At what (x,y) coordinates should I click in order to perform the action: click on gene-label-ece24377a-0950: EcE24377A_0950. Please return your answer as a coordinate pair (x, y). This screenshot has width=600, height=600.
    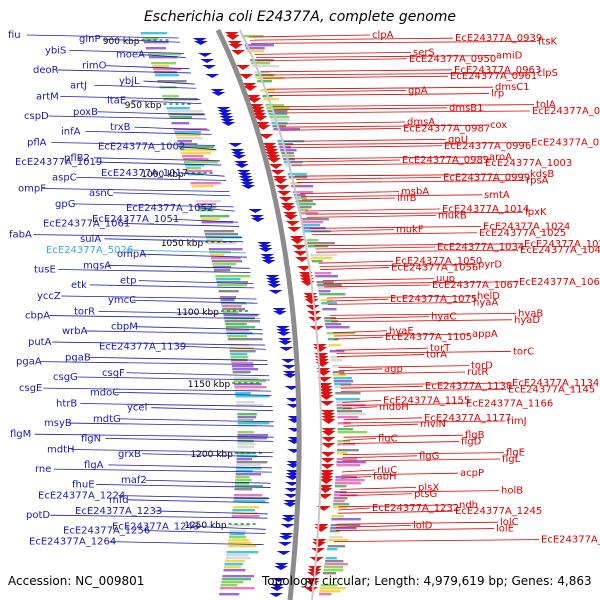
    Looking at the image, I should click on (452, 59).